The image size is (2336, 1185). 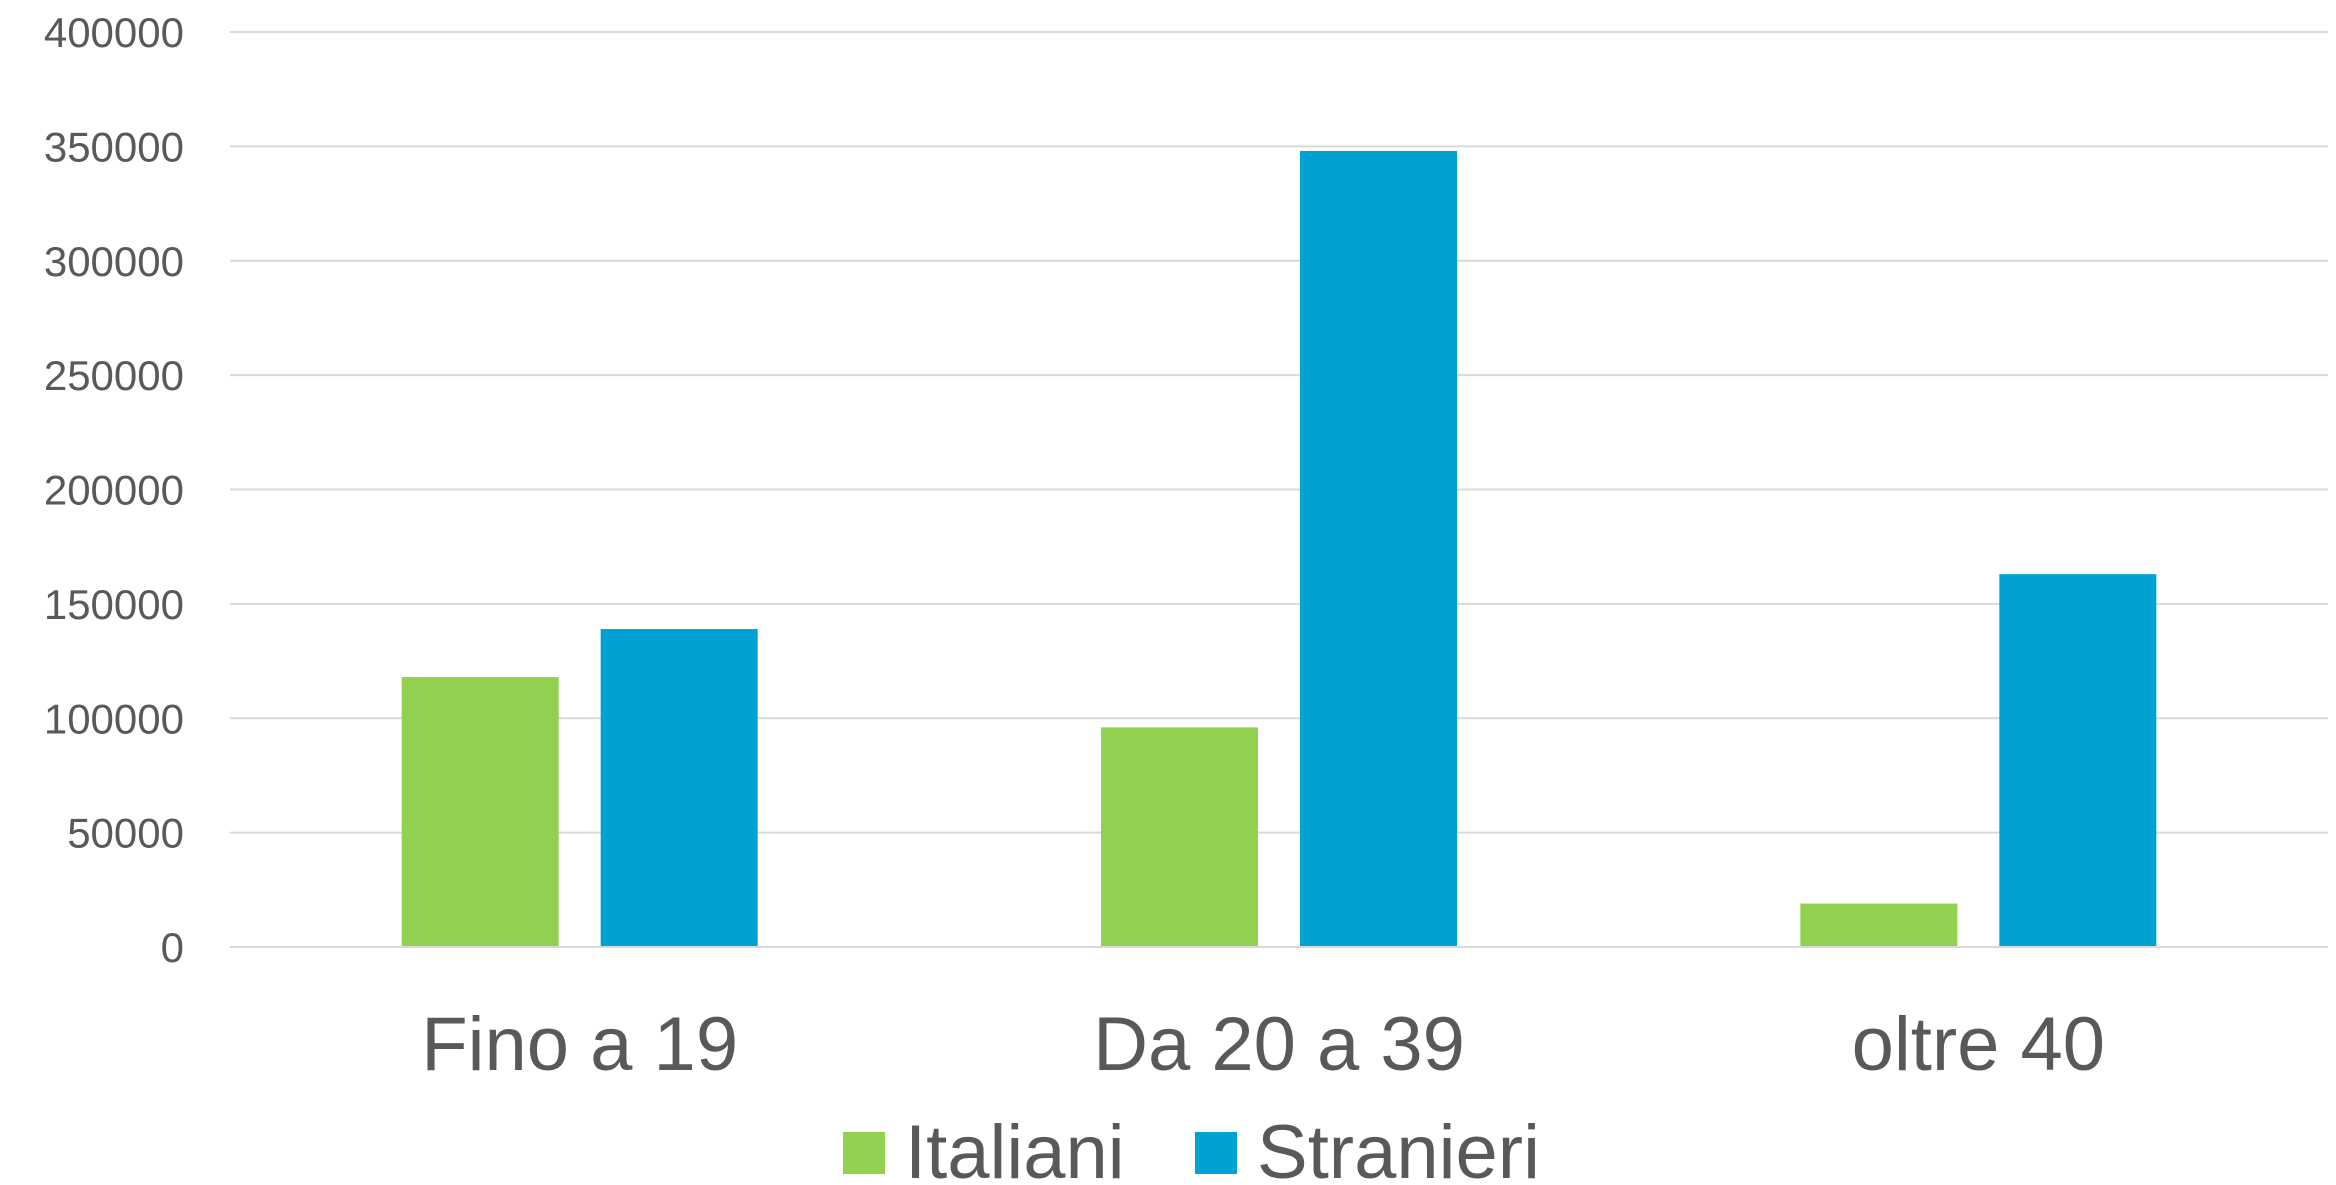 I want to click on legend-swatch-italiani, so click(x=864, y=1153).